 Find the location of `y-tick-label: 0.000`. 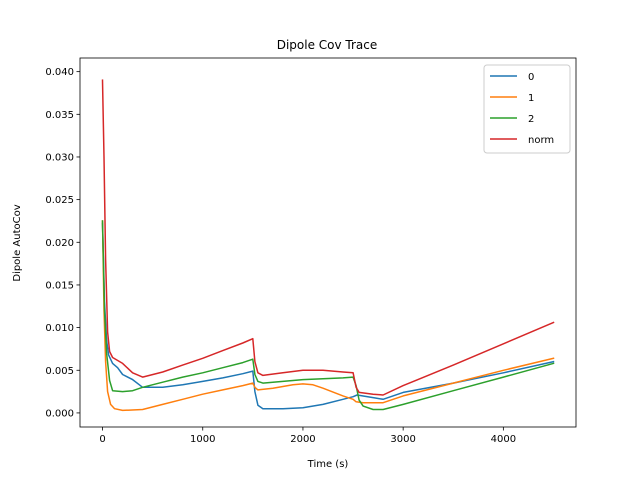

y-tick-label: 0.000 is located at coordinates (59, 413).